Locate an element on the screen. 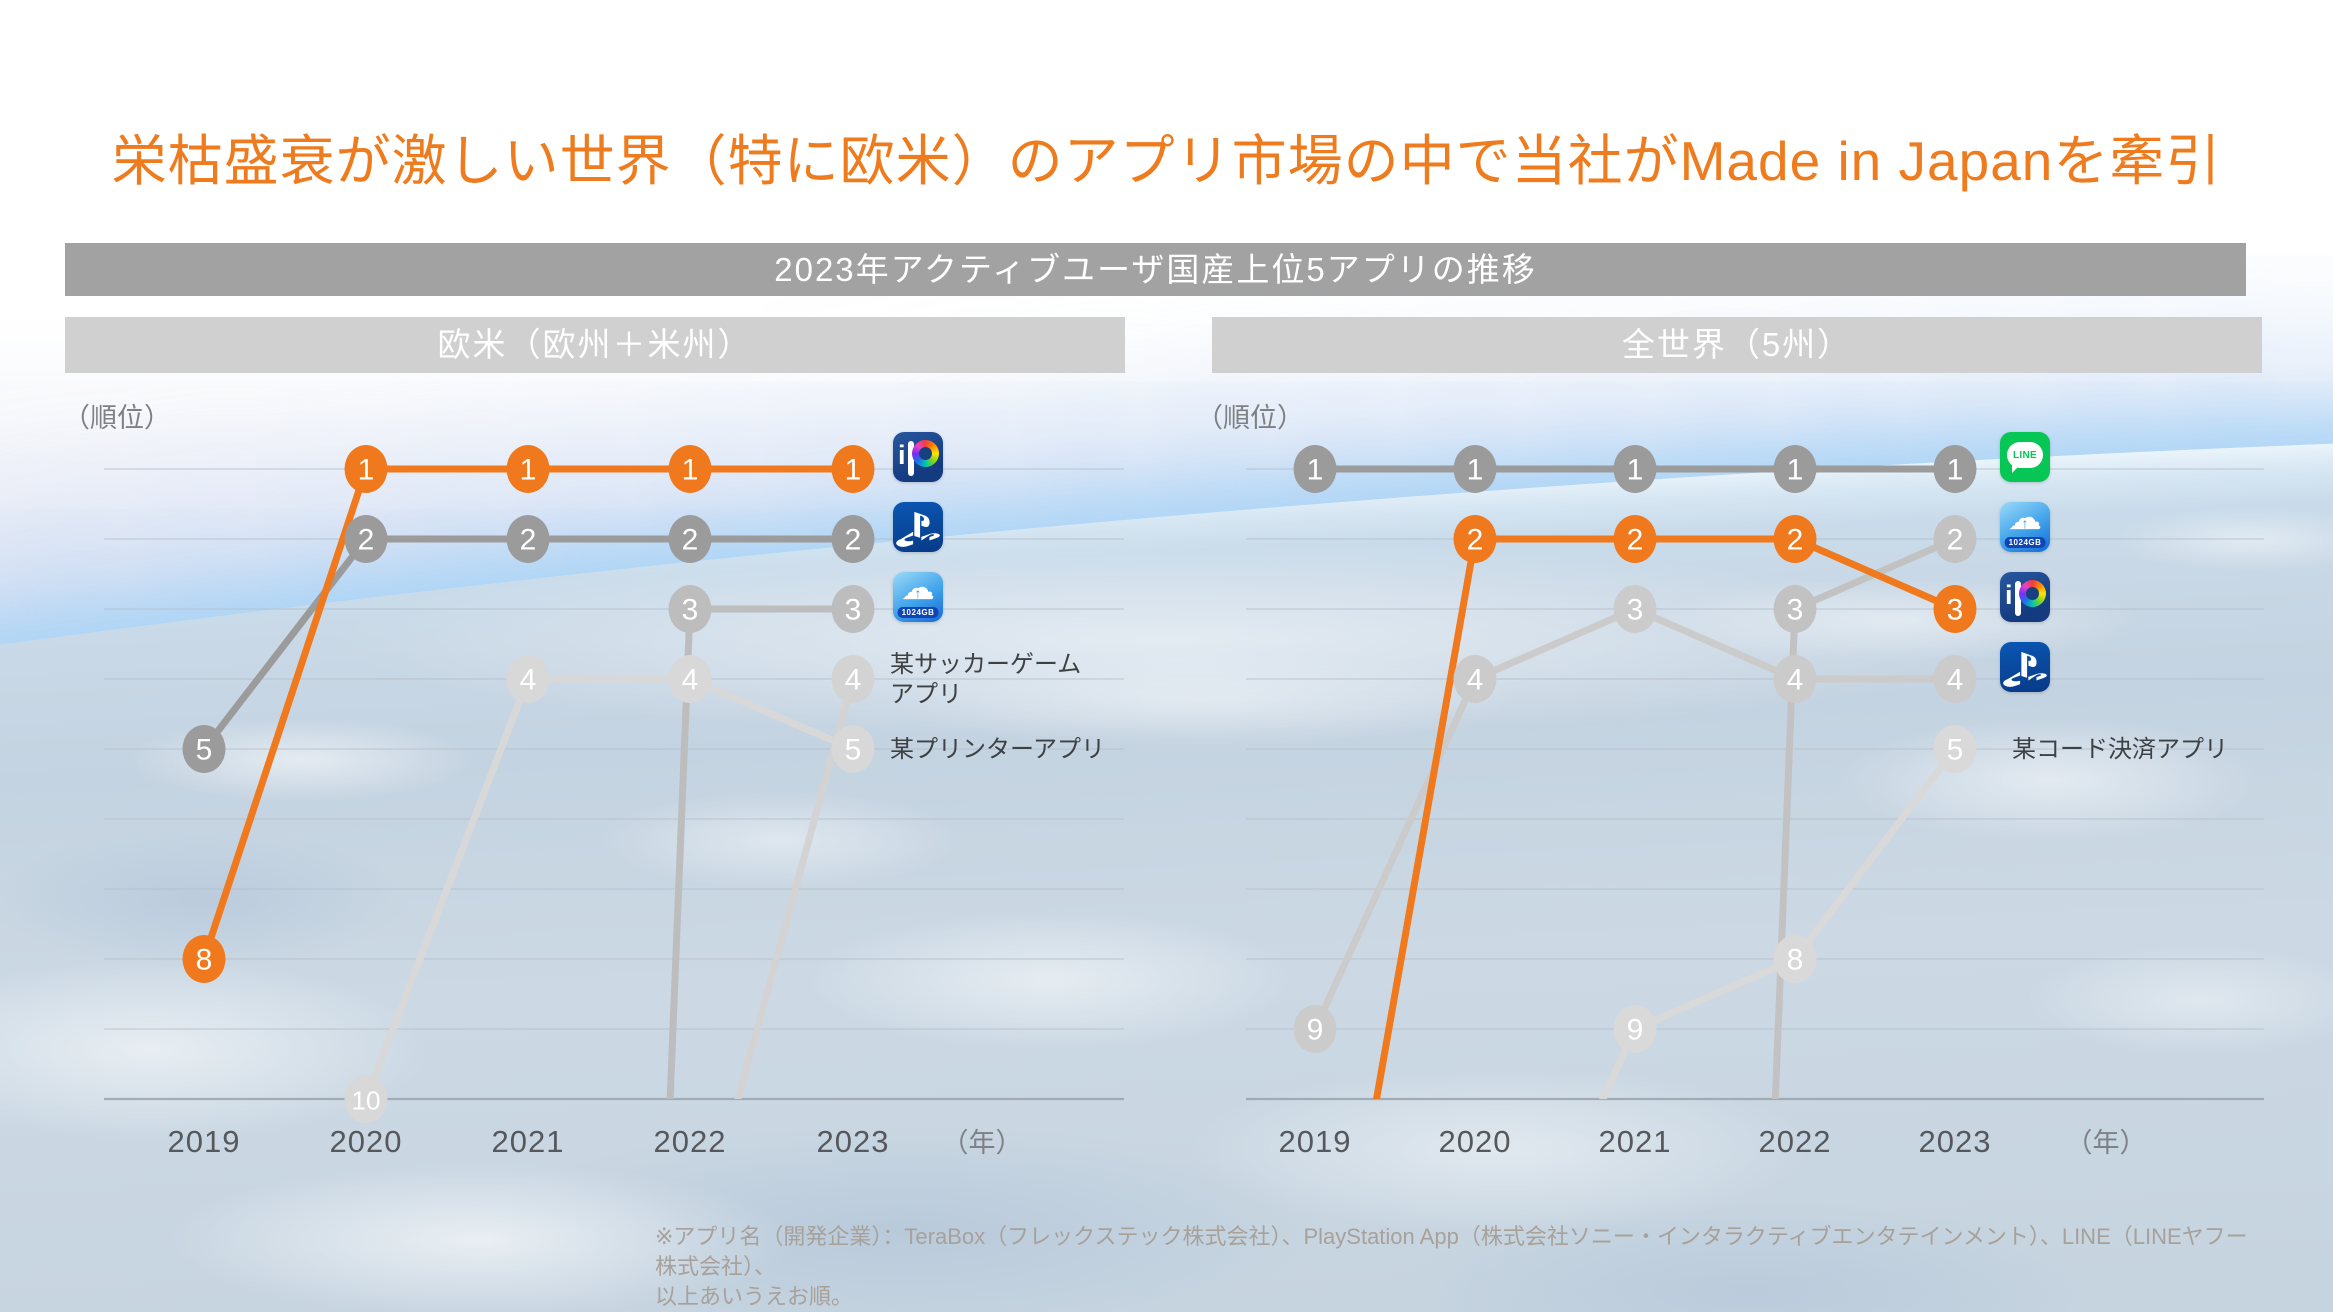 The height and width of the screenshot is (1312, 2333). series-markers-soccer-game-app: 4 is located at coordinates (853, 679).